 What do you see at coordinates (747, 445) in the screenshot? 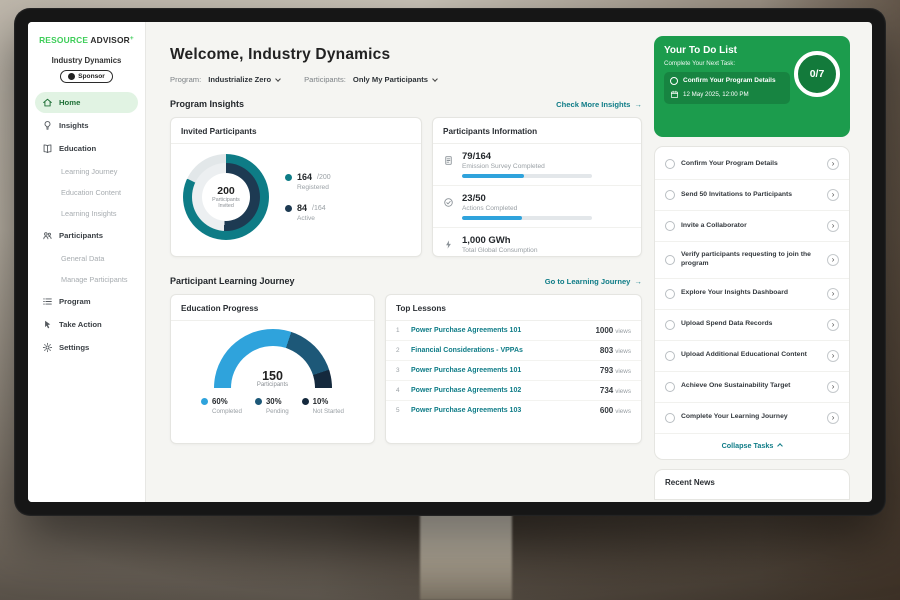
I see `collapse-tasks-label: Collapse Tasks` at bounding box center [747, 445].